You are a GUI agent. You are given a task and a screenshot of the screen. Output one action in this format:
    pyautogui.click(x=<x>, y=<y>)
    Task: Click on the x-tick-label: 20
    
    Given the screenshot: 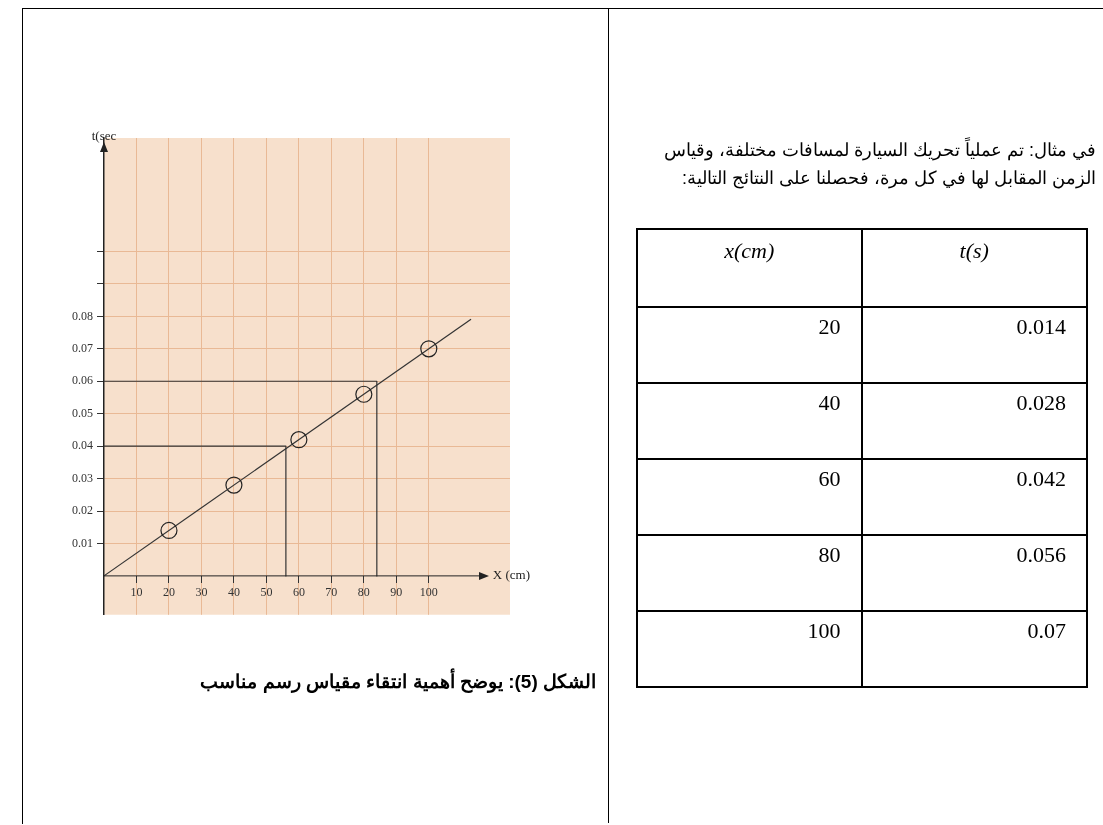 What is the action you would take?
    pyautogui.click(x=168, y=592)
    